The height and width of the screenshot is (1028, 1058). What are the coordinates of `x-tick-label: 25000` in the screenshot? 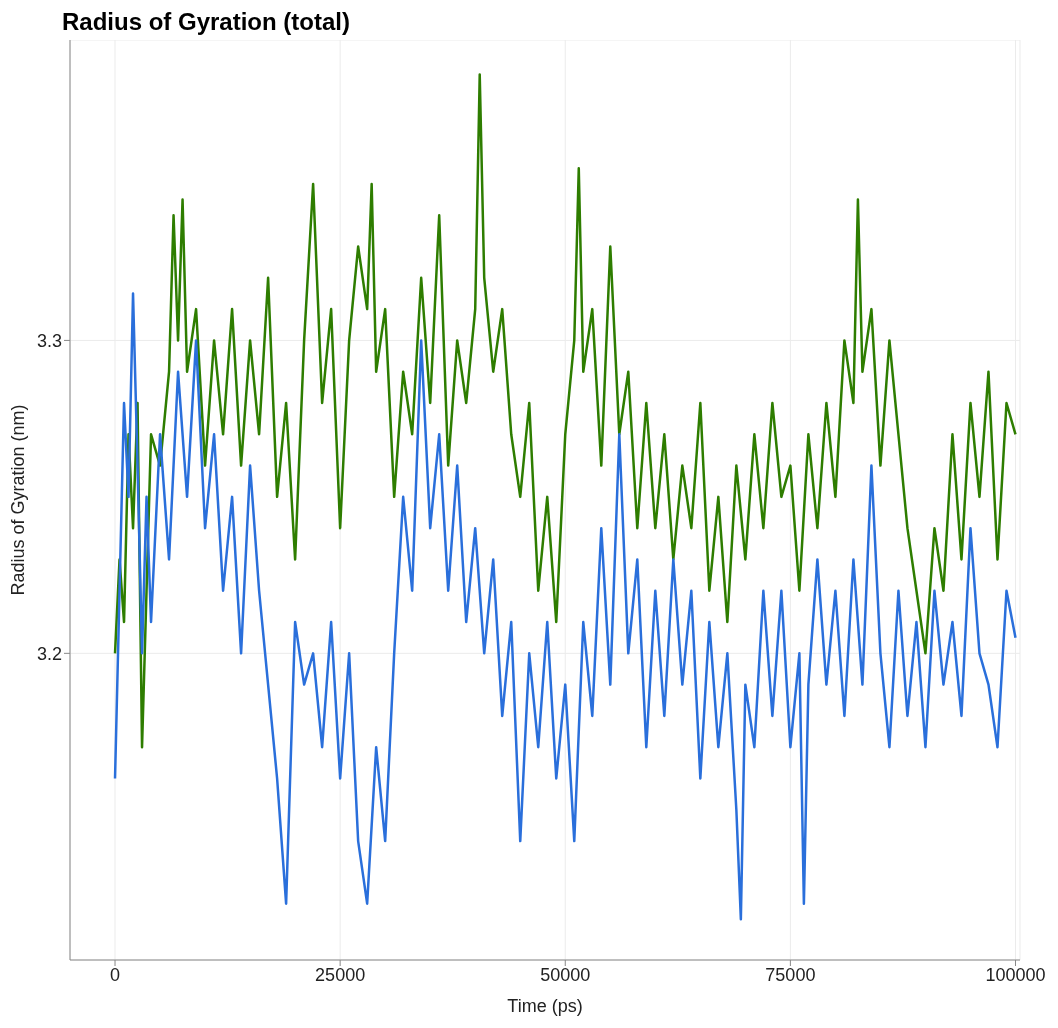 It's located at (340, 974).